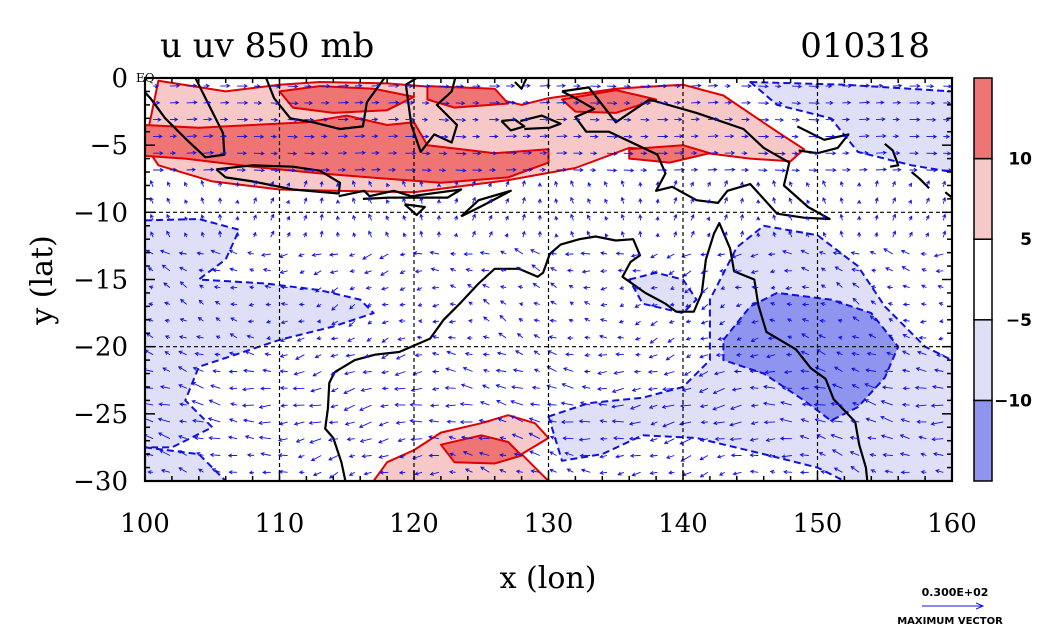 The width and height of the screenshot is (1056, 631). Describe the element at coordinates (683, 524) in the screenshot. I see `x-tick-label: 140` at that location.